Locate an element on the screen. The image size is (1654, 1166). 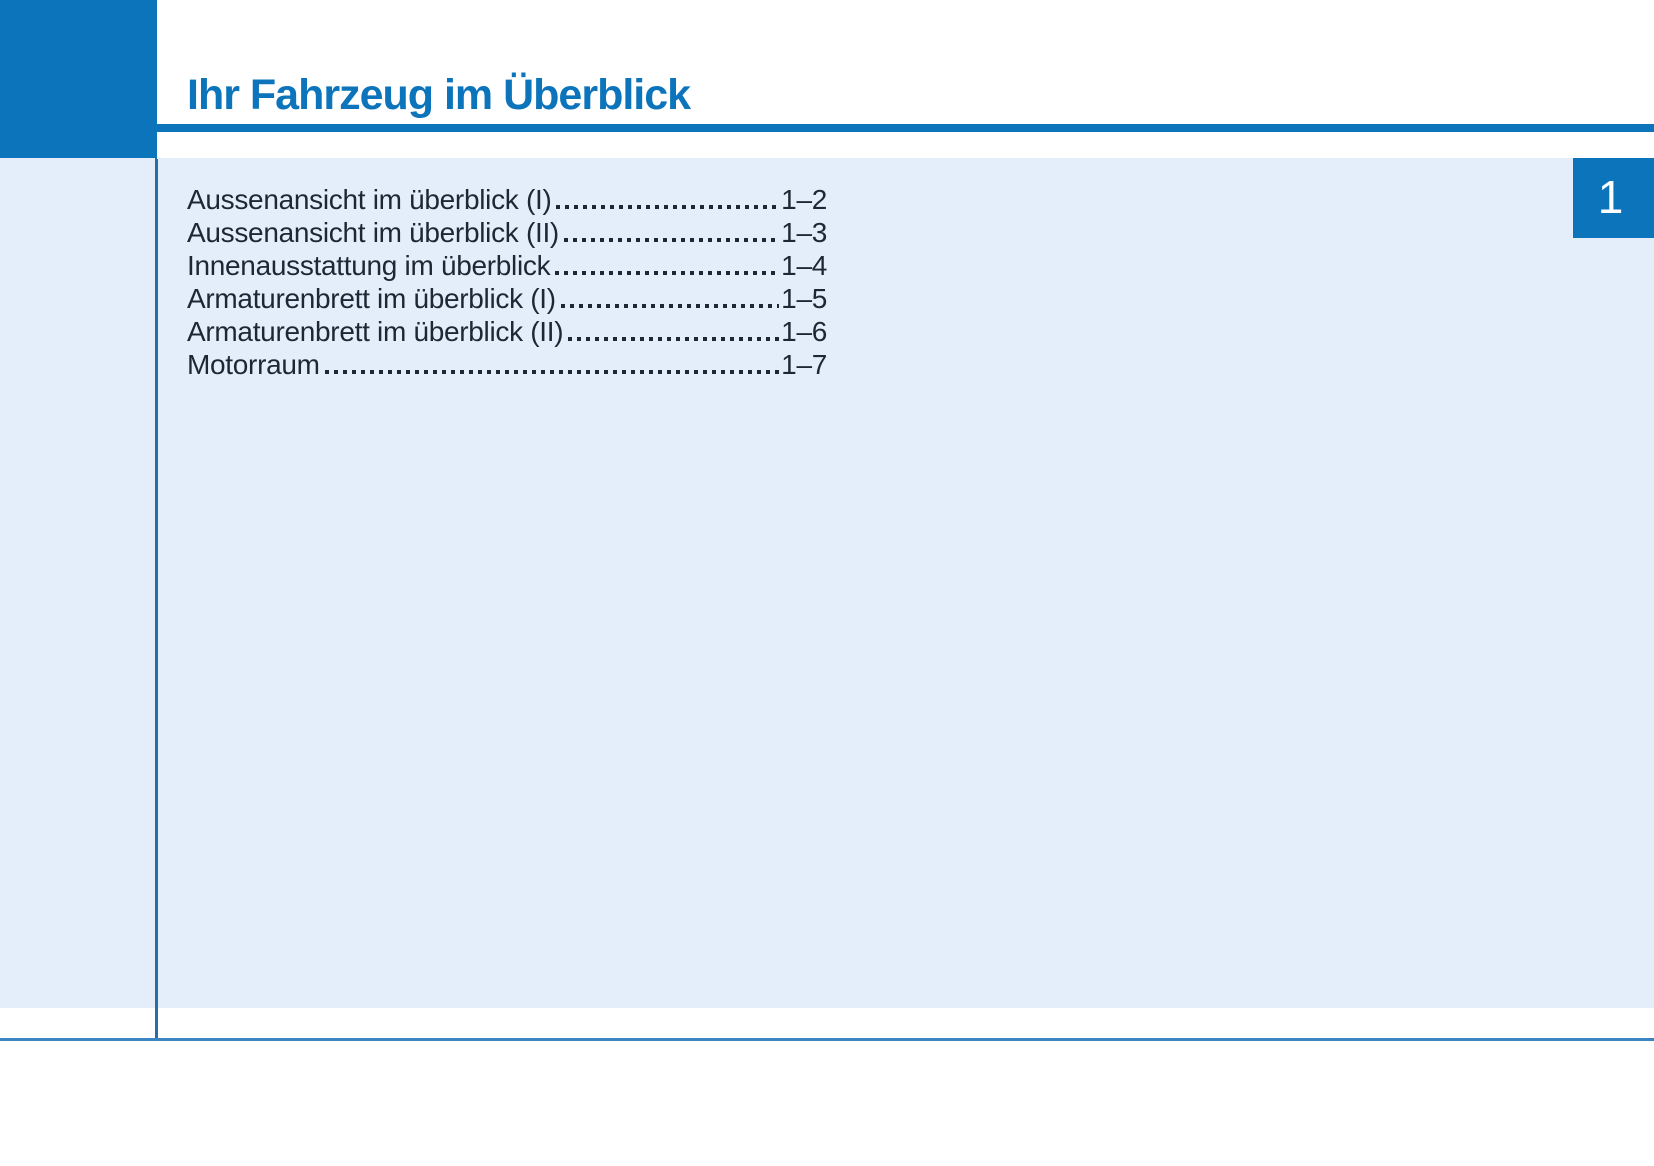
toc-entry-page: 1–5 is located at coordinates (804, 298).